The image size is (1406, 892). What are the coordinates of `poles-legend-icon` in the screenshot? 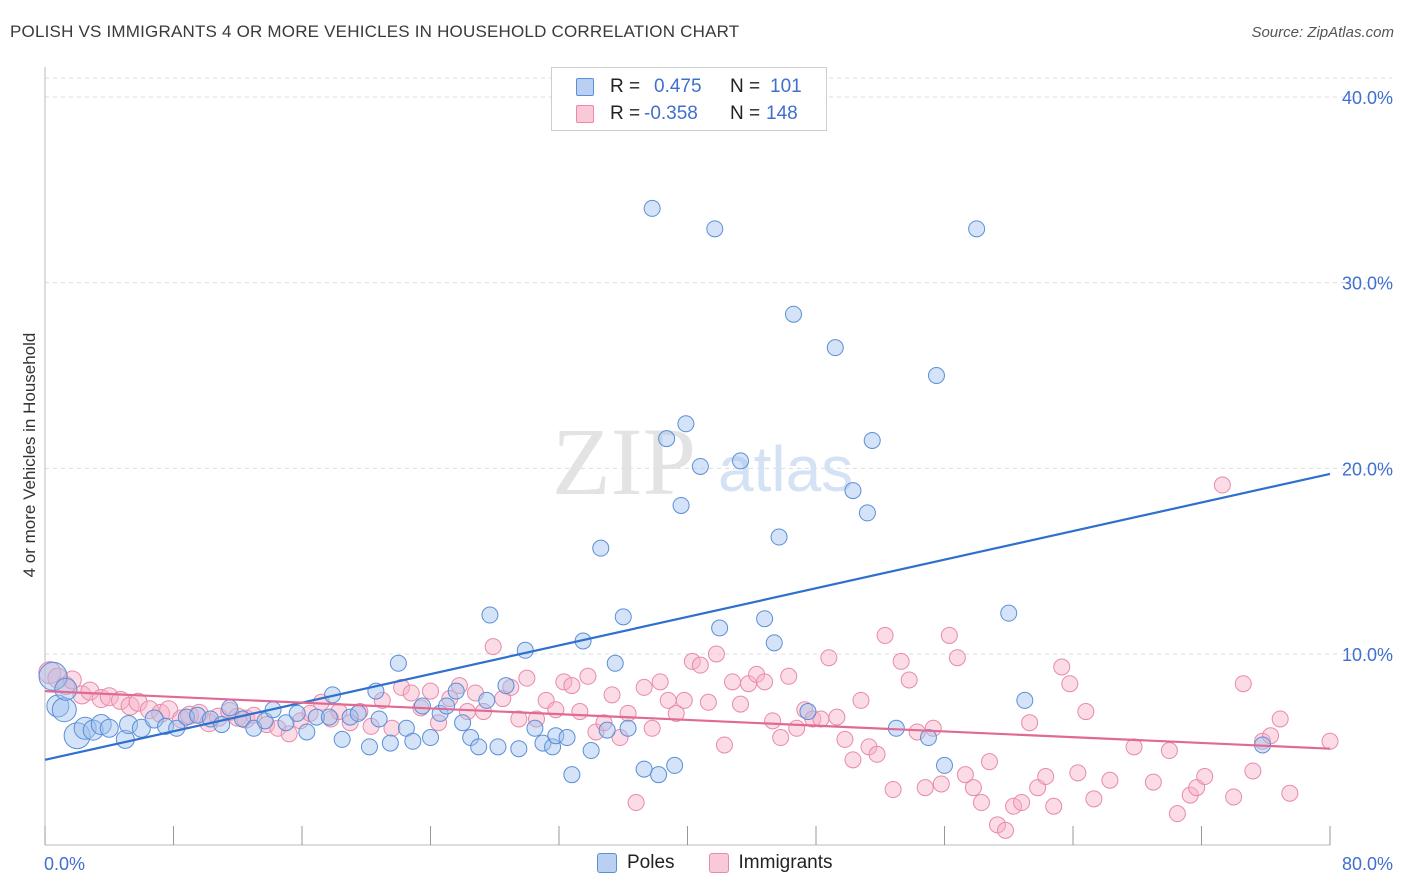 It's located at (607, 863).